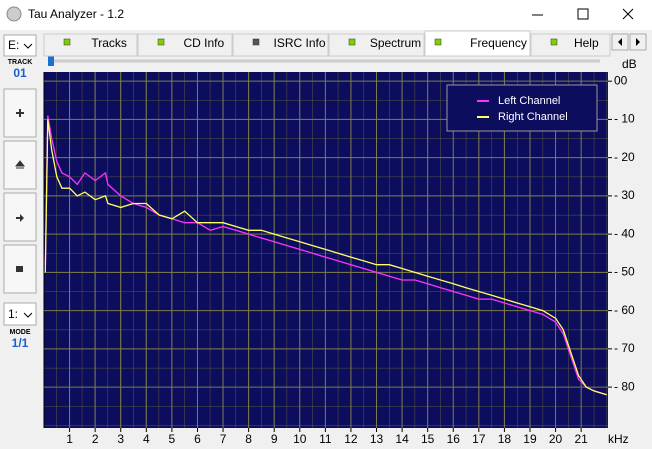 This screenshot has height=449, width=652. What do you see at coordinates (498, 43) in the screenshot?
I see `tab-label: Frequency` at bounding box center [498, 43].